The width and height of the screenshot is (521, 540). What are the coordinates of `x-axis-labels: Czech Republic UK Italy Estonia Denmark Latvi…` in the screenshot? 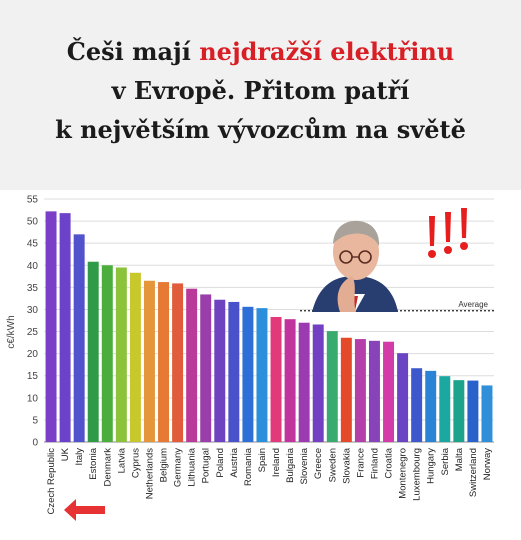 It's located at (269, 480).